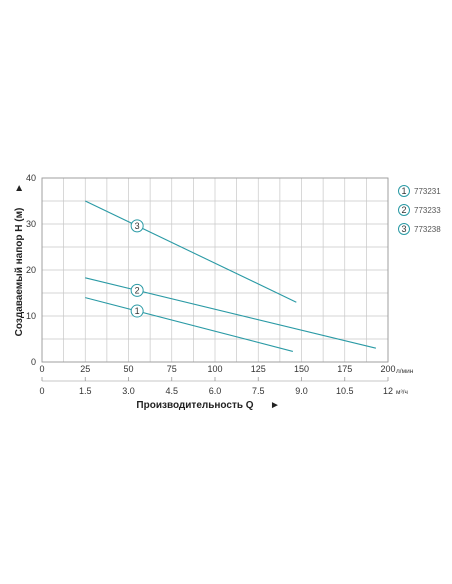 Image resolution: width=452 pixels, height=584 pixels. Describe the element at coordinates (41, 391) in the screenshot. I see `x-tick-label-secondary: 0` at that location.